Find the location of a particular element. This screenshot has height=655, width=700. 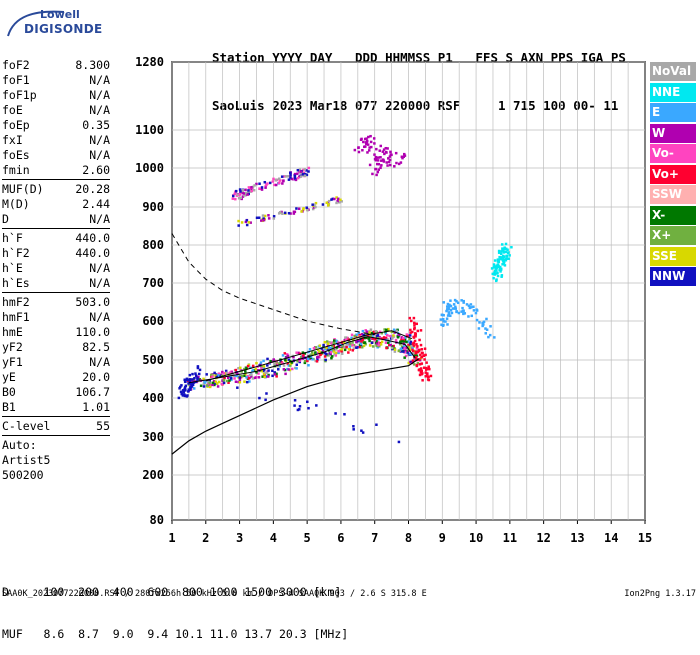

y-tick-label: 1280 is located at coordinates (149, 62).